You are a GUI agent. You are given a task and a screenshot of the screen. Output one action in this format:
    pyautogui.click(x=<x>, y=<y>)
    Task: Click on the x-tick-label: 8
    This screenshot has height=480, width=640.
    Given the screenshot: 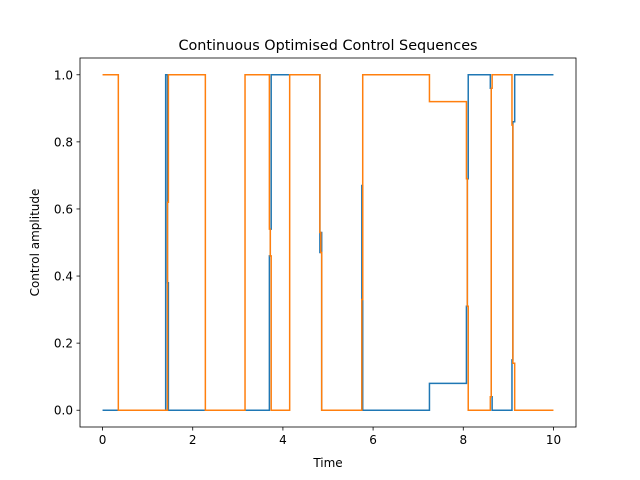 What is the action you would take?
    pyautogui.click(x=463, y=440)
    